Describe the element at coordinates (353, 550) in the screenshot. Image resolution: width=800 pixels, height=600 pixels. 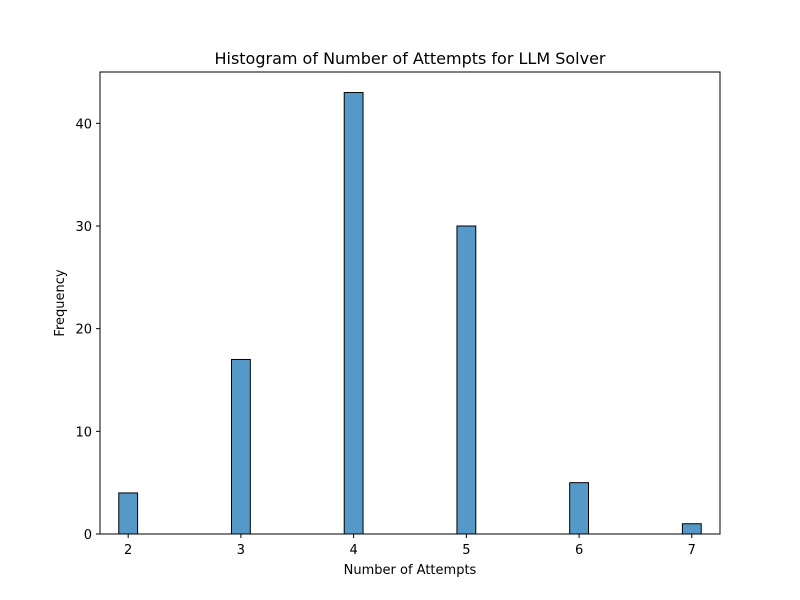
I see `x-tick-label: 4` at that location.